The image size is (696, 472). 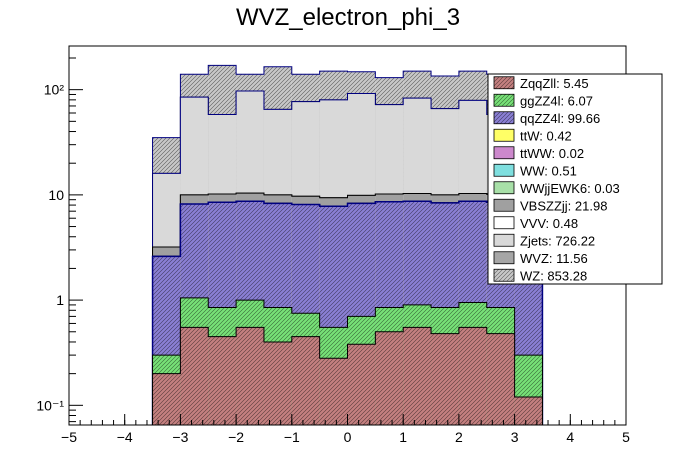 I want to click on x-tick-label-9: 4, so click(x=570, y=437).